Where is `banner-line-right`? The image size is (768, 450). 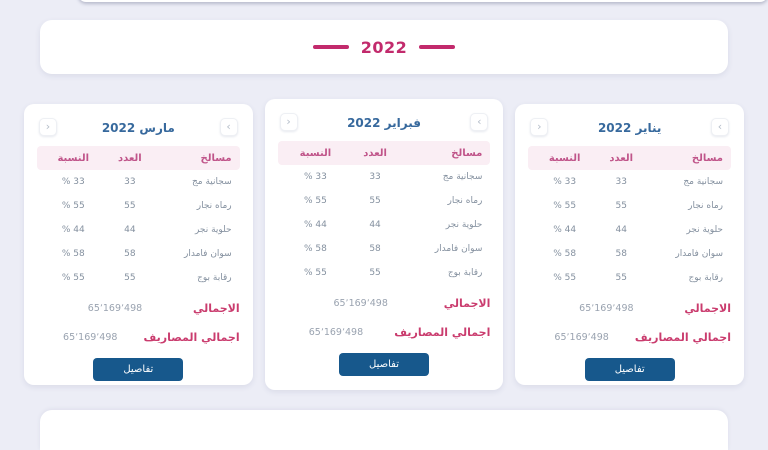
banner-line-right is located at coordinates (437, 47).